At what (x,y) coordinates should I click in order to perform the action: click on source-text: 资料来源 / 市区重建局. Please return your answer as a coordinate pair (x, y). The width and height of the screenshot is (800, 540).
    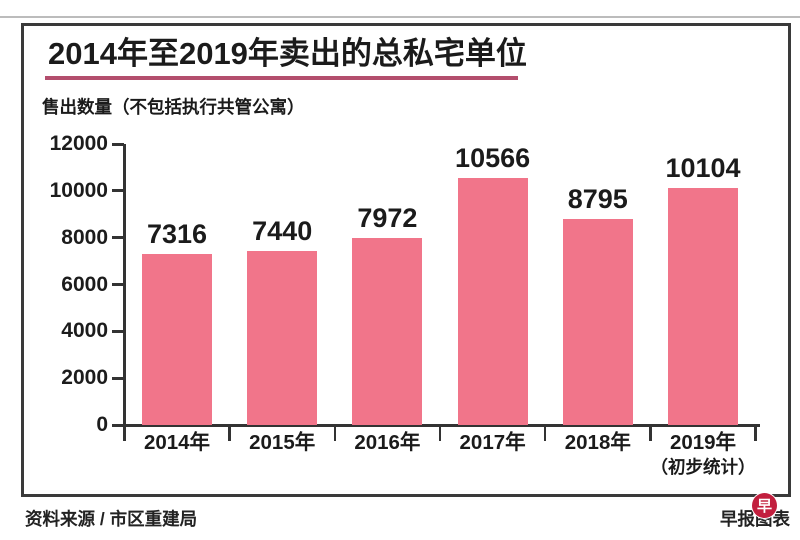
    Looking at the image, I should click on (111, 519).